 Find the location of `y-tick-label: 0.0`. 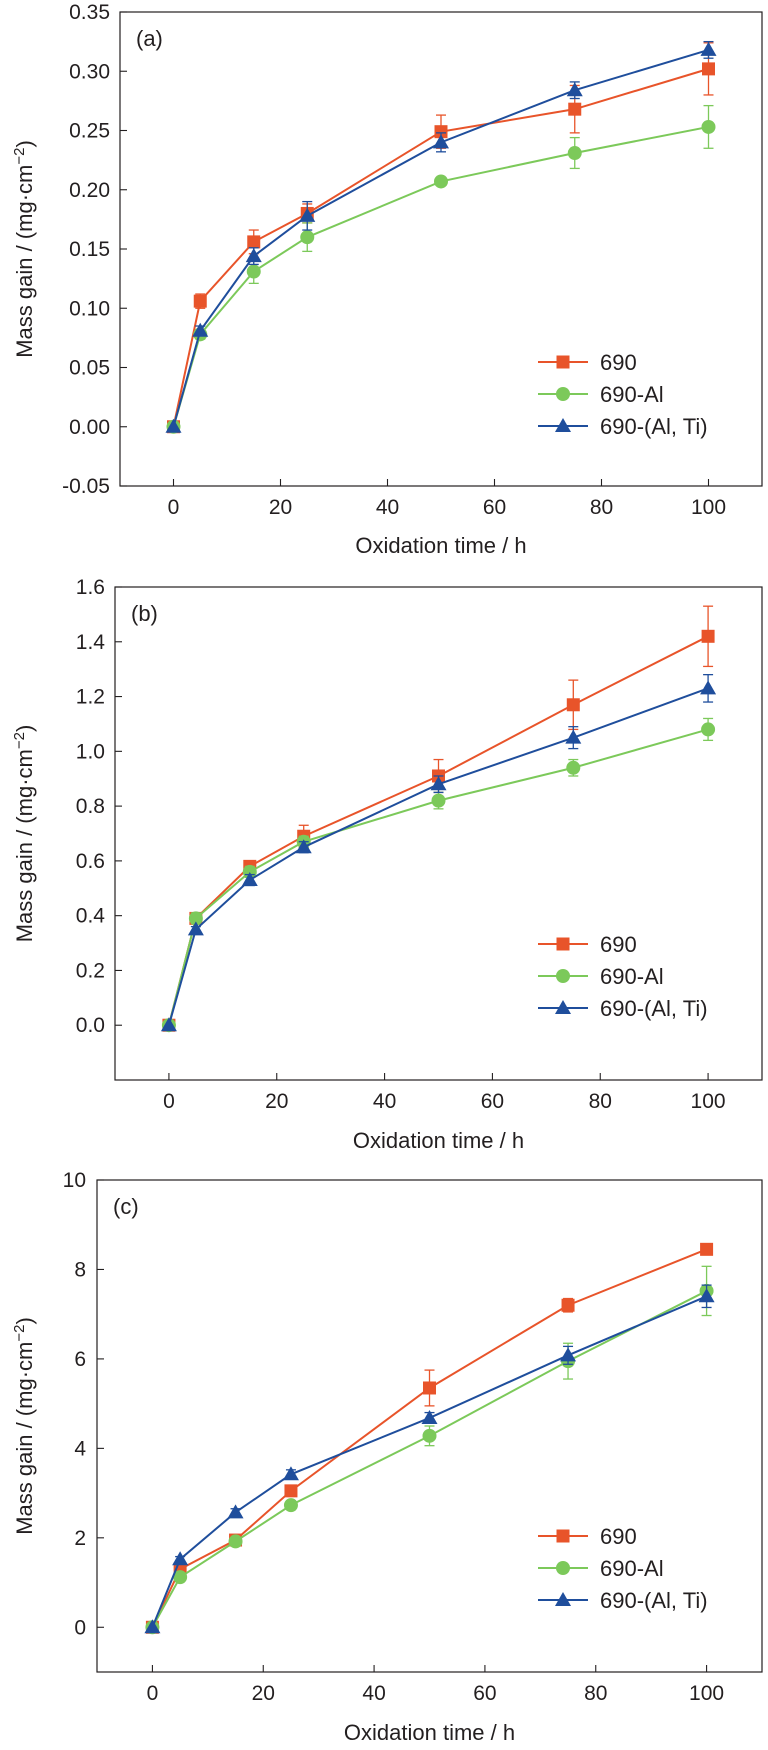

y-tick-label: 0.0 is located at coordinates (90, 1025).